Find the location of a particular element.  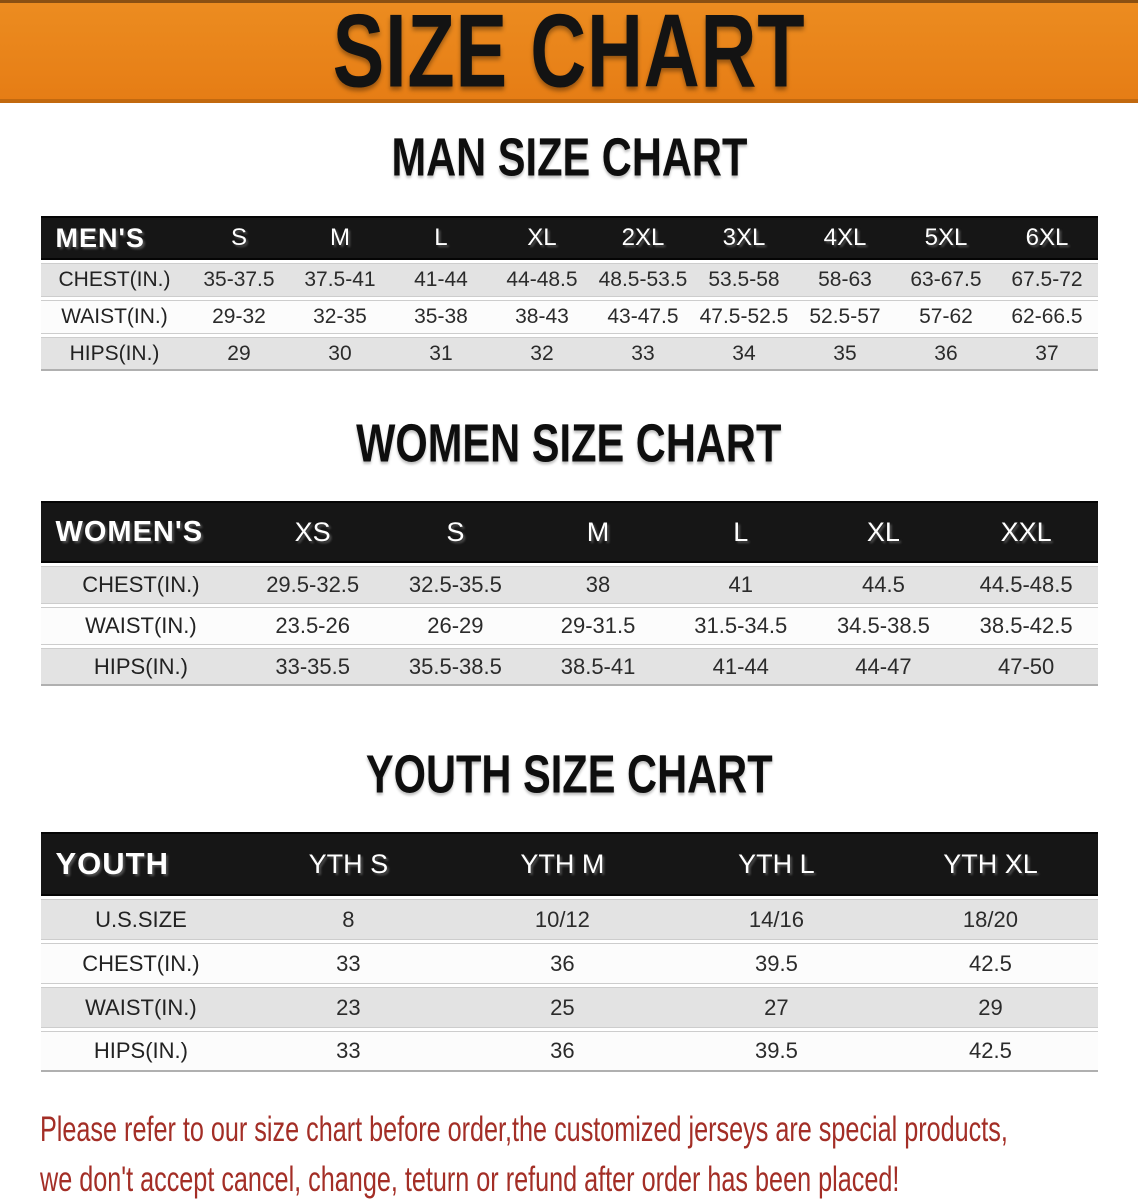

men-size-column-header: 3XL is located at coordinates (744, 238).